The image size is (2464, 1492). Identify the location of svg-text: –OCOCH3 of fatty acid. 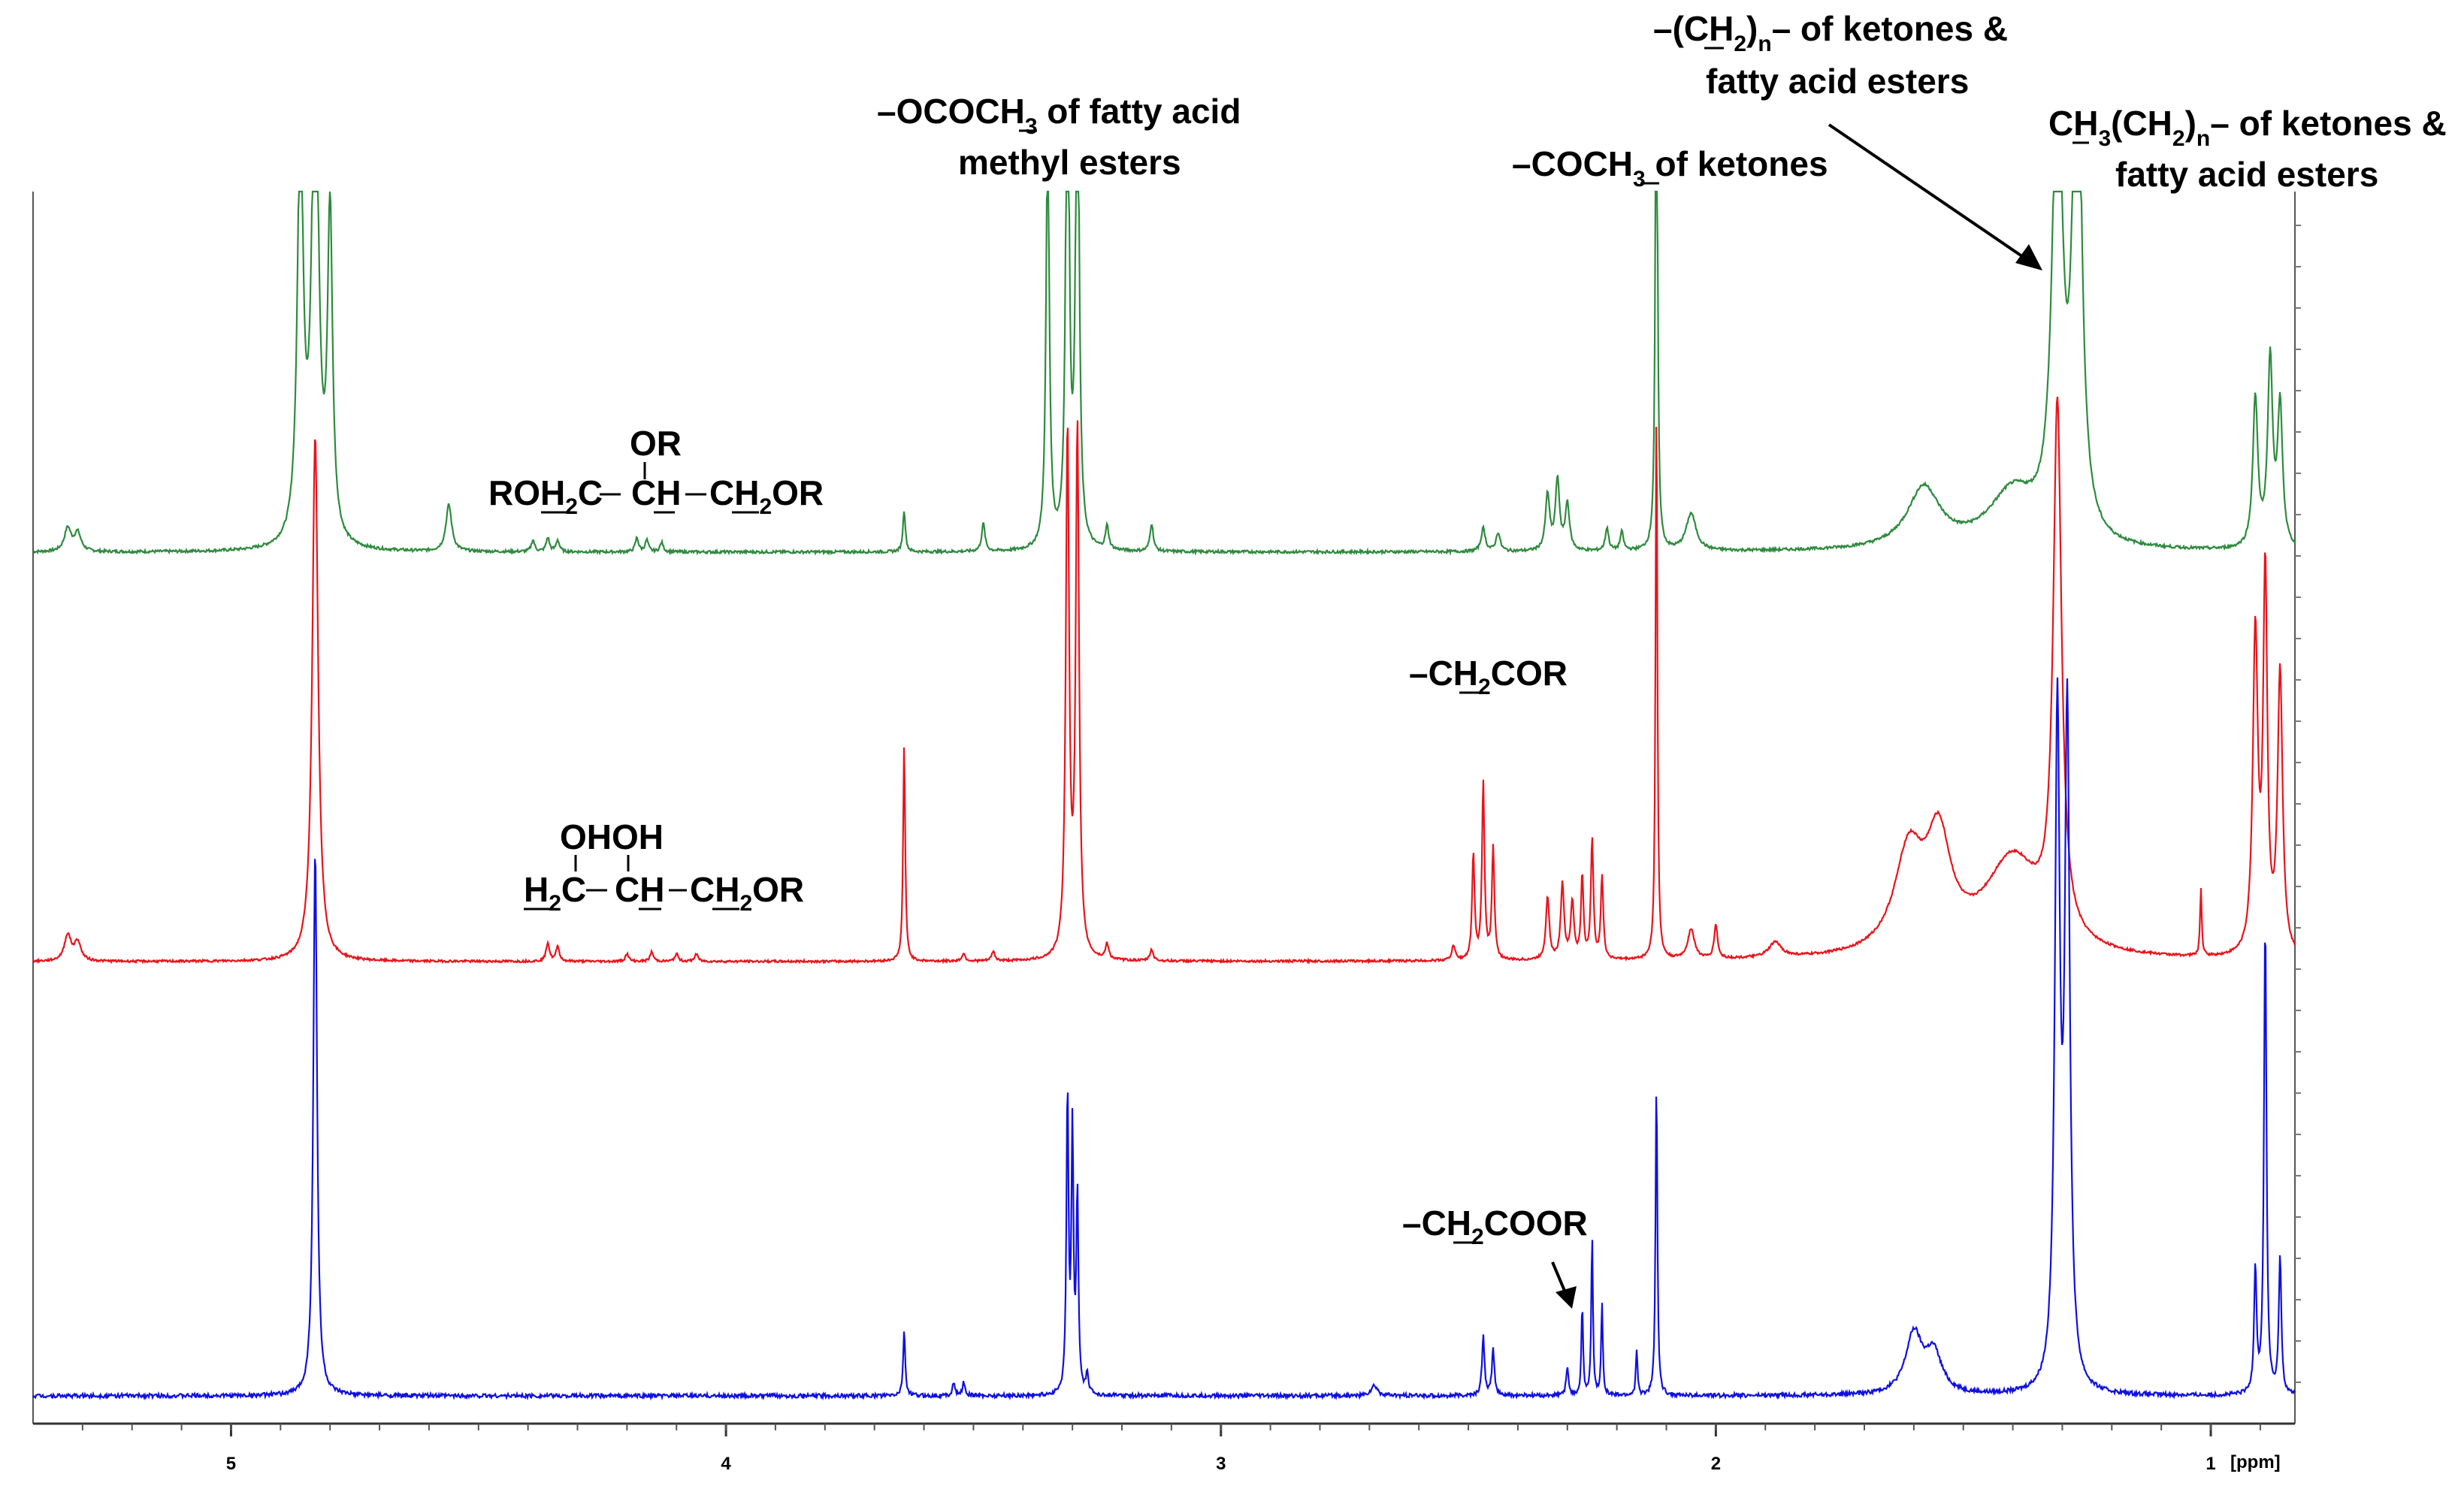
(1059, 116).